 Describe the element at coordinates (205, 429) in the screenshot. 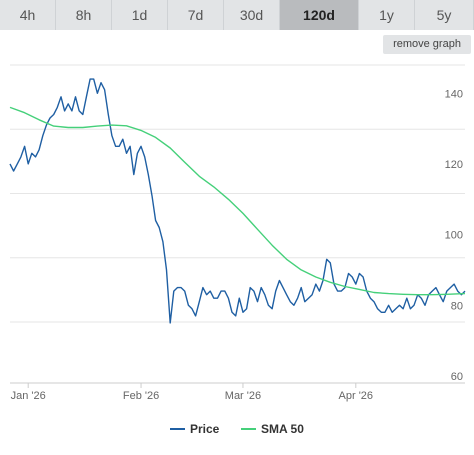

I see `legend-label: Price` at that location.